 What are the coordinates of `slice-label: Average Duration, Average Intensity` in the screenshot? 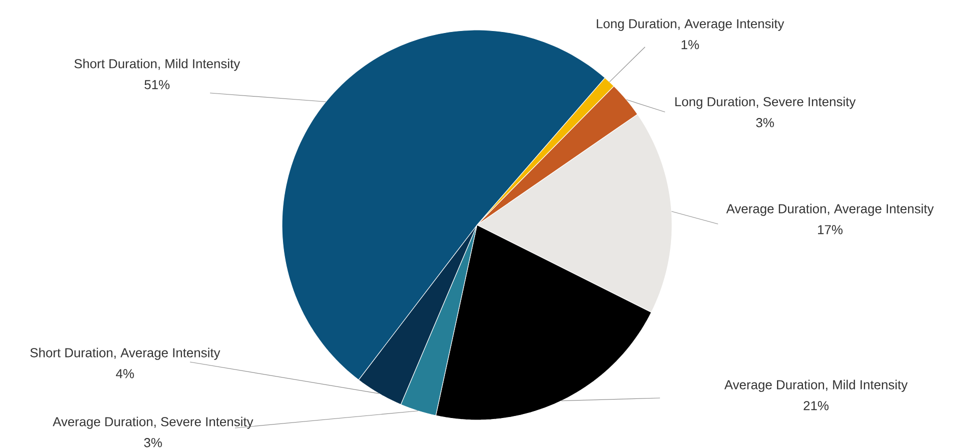 It's located at (830, 210).